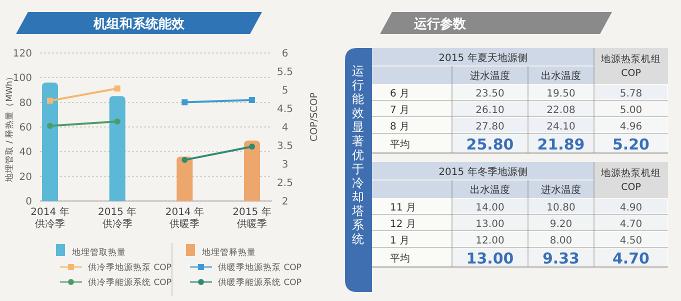 This screenshot has width=681, height=301. Describe the element at coordinates (358, 155) in the screenshot. I see `text: 运行能效显著优于冷却塔系统` at that location.